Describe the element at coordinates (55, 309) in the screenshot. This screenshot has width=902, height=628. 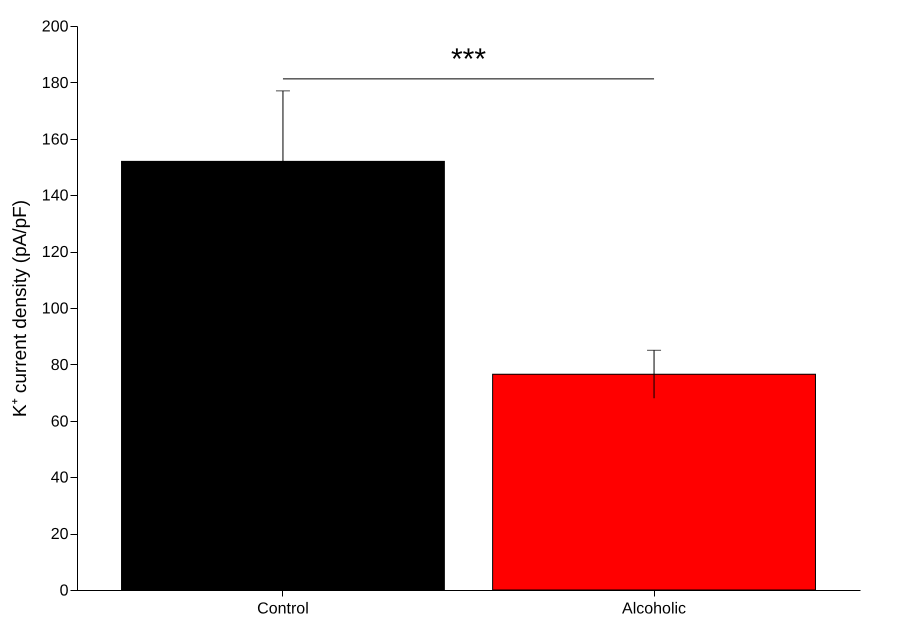
I see `y-tick-label: 100` at that location.